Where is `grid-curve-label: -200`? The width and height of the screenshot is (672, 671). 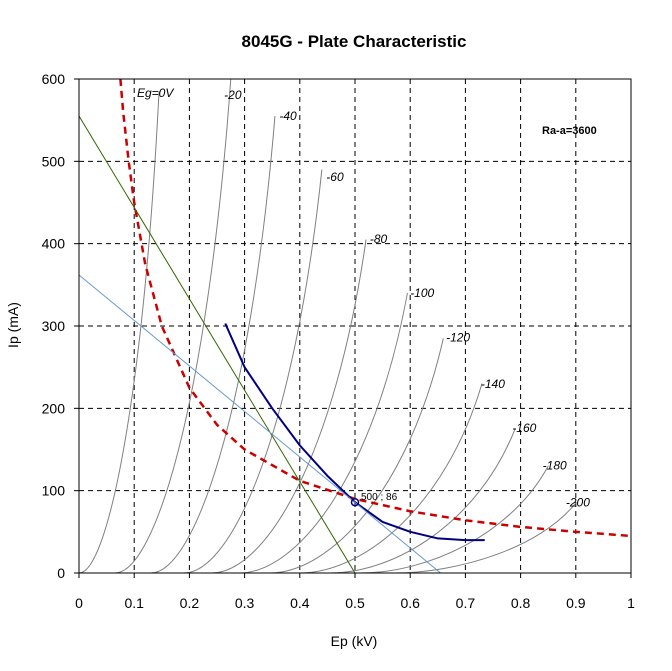
grid-curve-label: -200 is located at coordinates (578, 502).